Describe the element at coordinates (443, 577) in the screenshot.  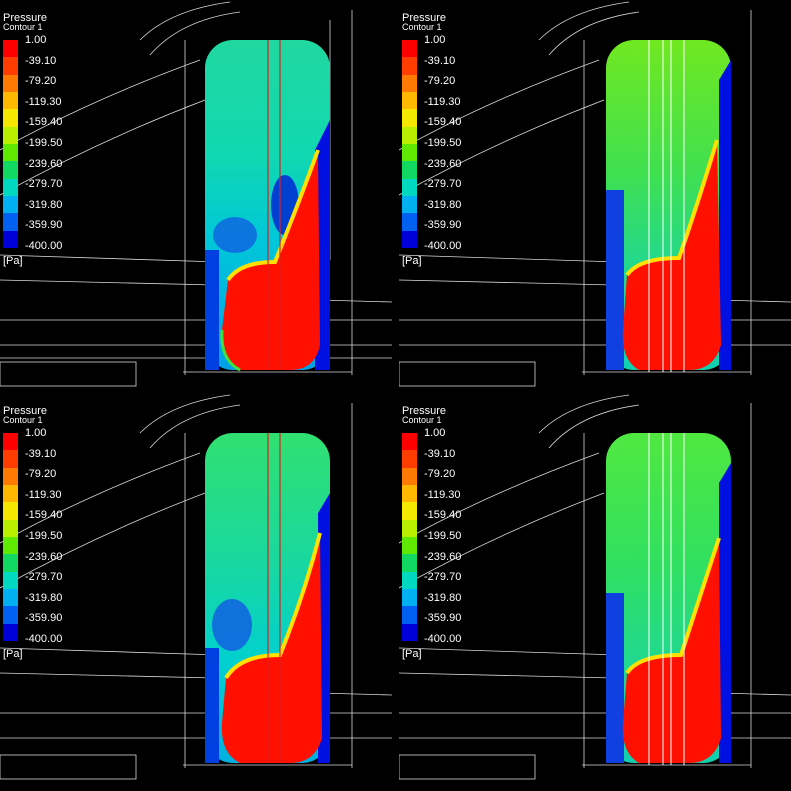
I see `legend-tick: -279.70` at that location.